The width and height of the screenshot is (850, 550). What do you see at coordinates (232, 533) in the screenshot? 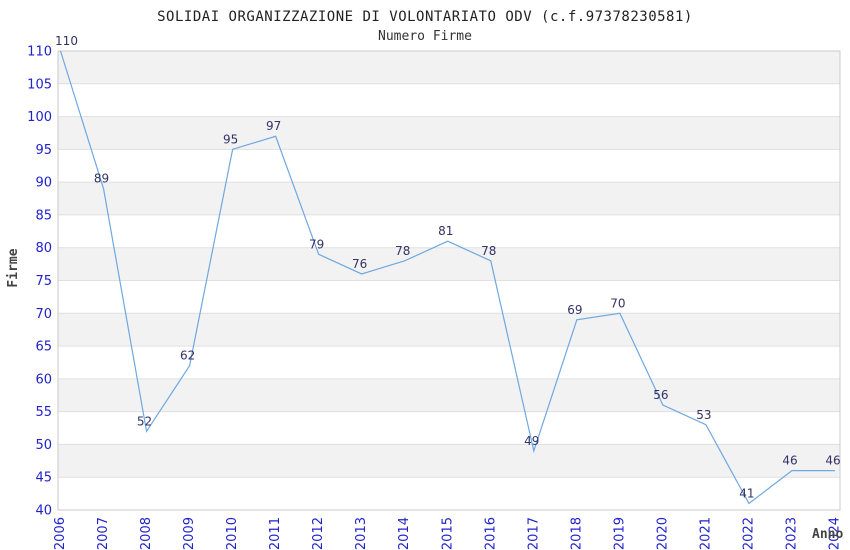
I see `x-tick-label: 2010` at bounding box center [232, 533].